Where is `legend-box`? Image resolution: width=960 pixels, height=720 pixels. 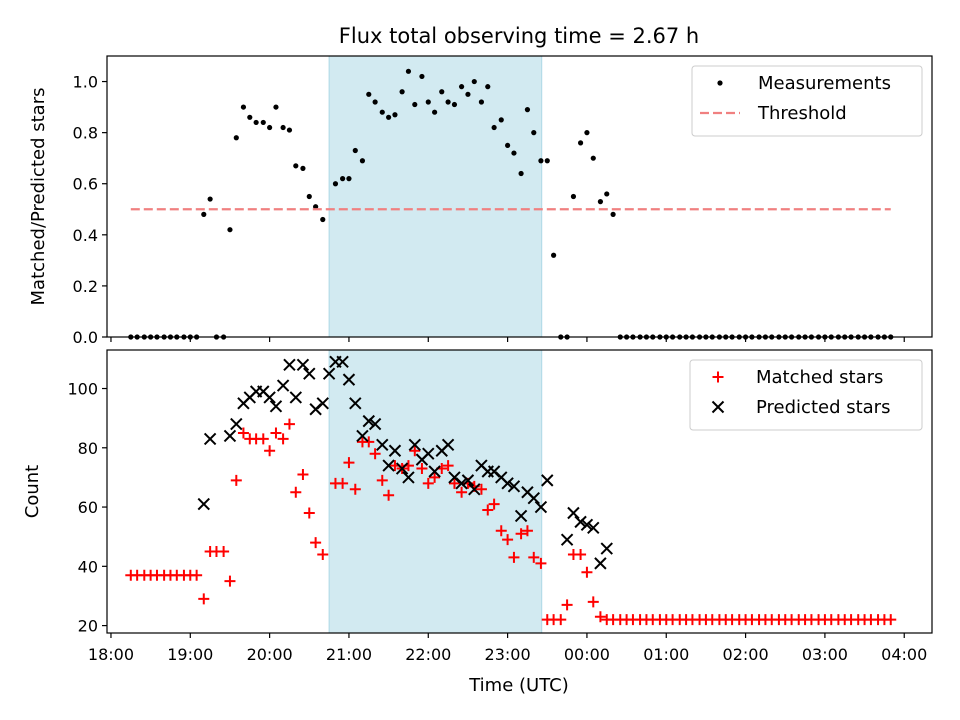
legend-box is located at coordinates (806, 395).